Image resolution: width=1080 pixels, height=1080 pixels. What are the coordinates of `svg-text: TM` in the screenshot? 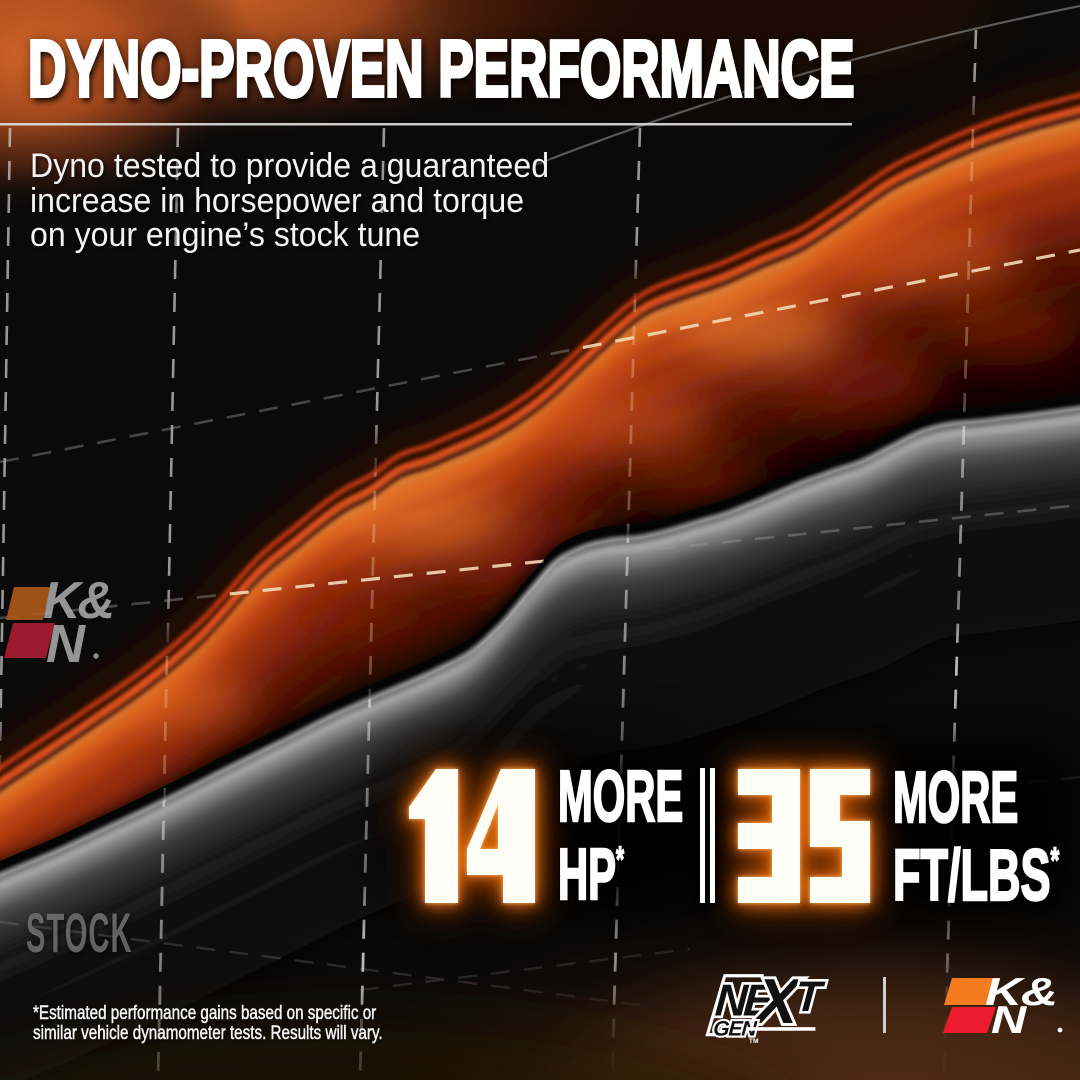 It's located at (754, 1041).